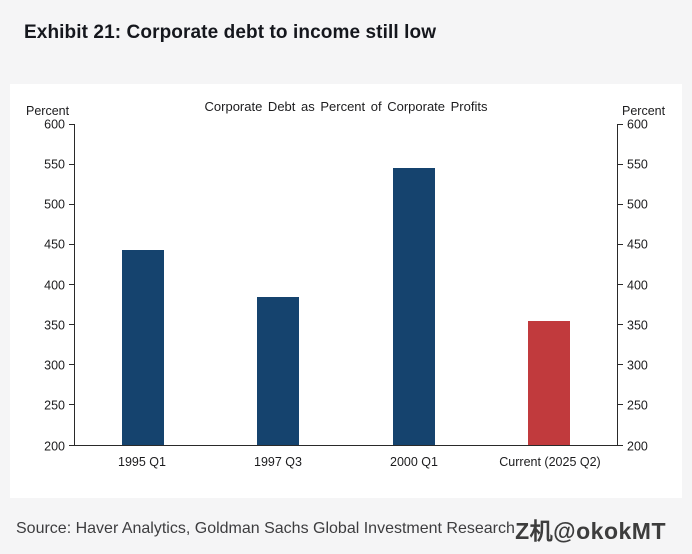 This screenshot has height=554, width=692. I want to click on left-axis-title: Percent, so click(48, 111).